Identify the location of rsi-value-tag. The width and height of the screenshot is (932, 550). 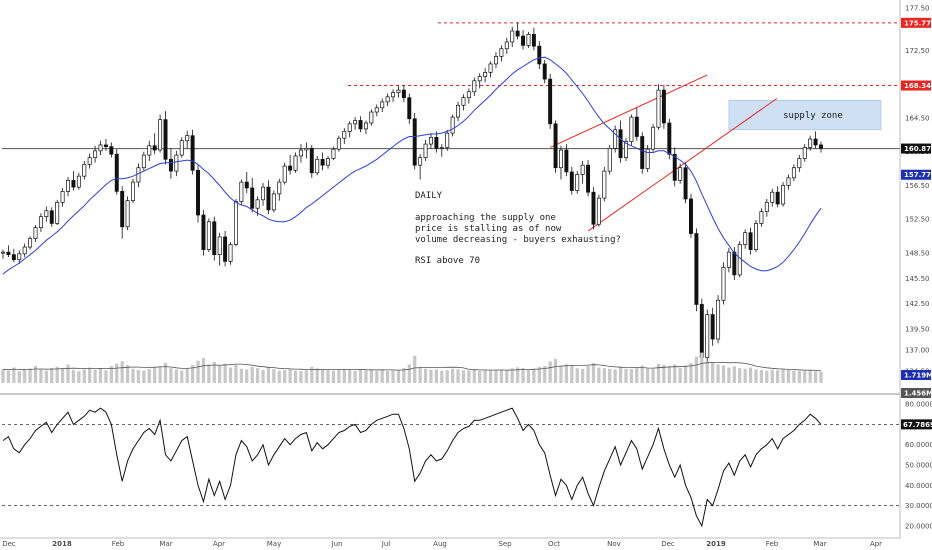
(916, 424).